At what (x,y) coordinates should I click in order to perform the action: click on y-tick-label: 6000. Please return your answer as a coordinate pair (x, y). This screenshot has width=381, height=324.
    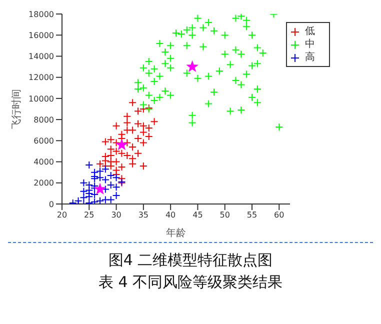
    Looking at the image, I should click on (44, 141).